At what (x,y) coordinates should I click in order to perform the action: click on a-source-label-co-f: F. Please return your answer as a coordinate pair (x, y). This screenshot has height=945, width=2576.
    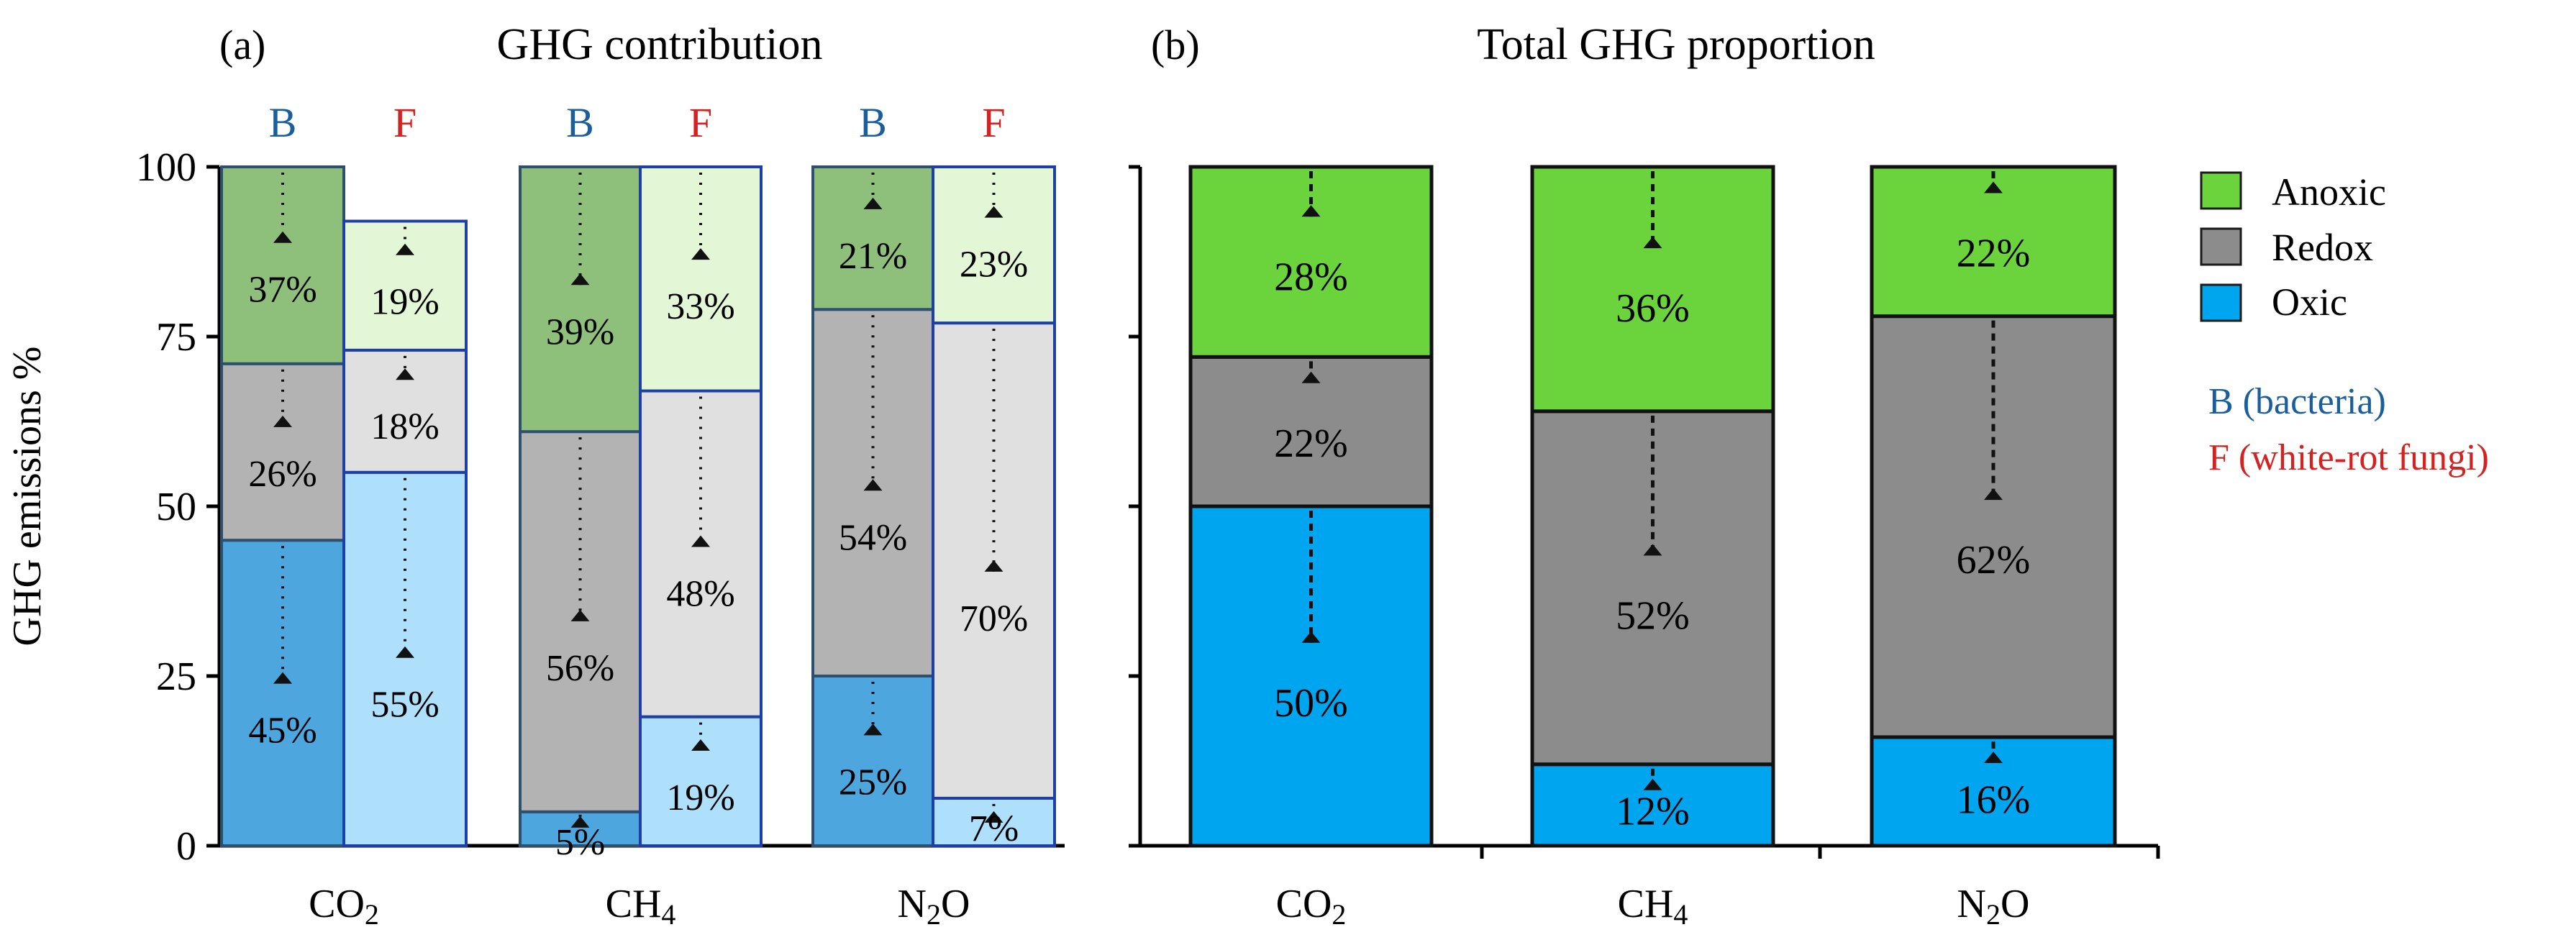
    Looking at the image, I should click on (405, 122).